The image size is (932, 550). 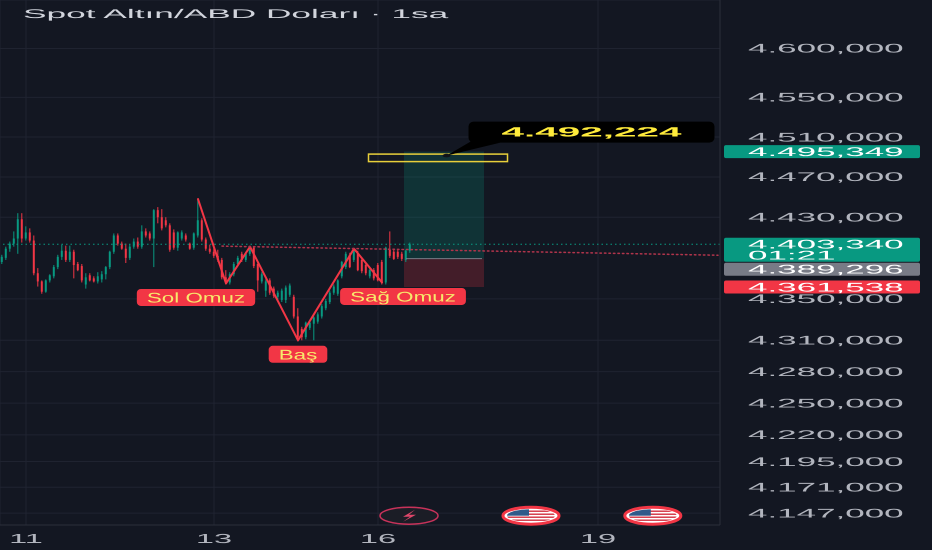 I want to click on y-tick-label: 4.430,000, so click(x=826, y=217).